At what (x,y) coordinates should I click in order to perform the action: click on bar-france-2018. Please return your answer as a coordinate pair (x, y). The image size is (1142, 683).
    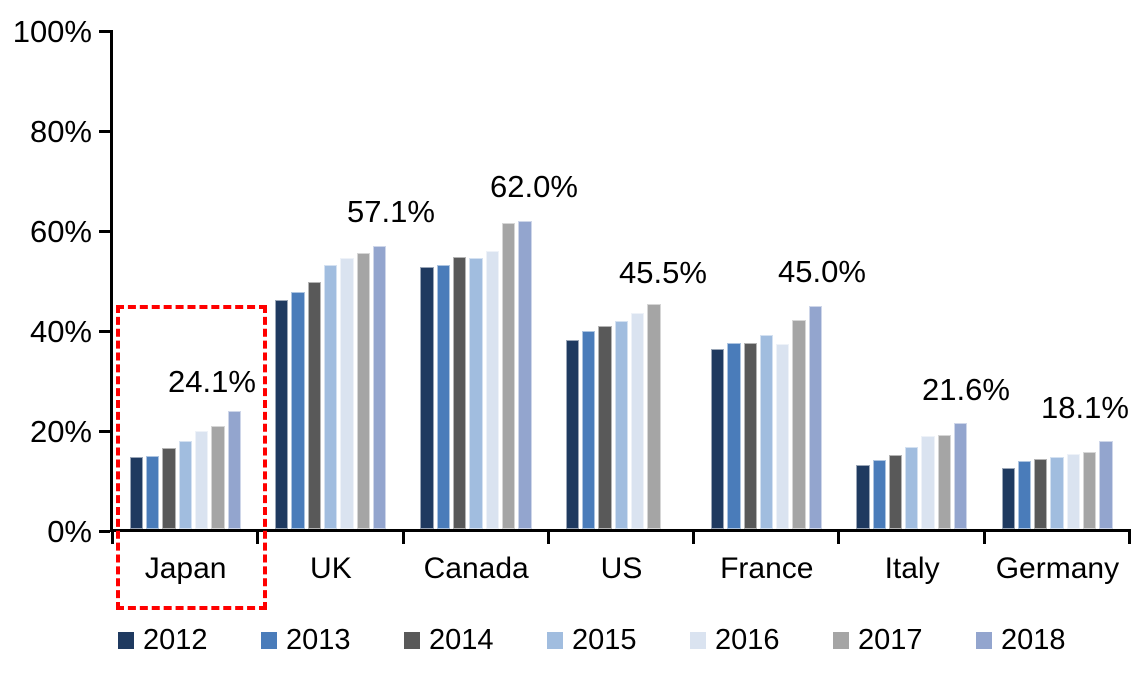
    Looking at the image, I should click on (815, 417).